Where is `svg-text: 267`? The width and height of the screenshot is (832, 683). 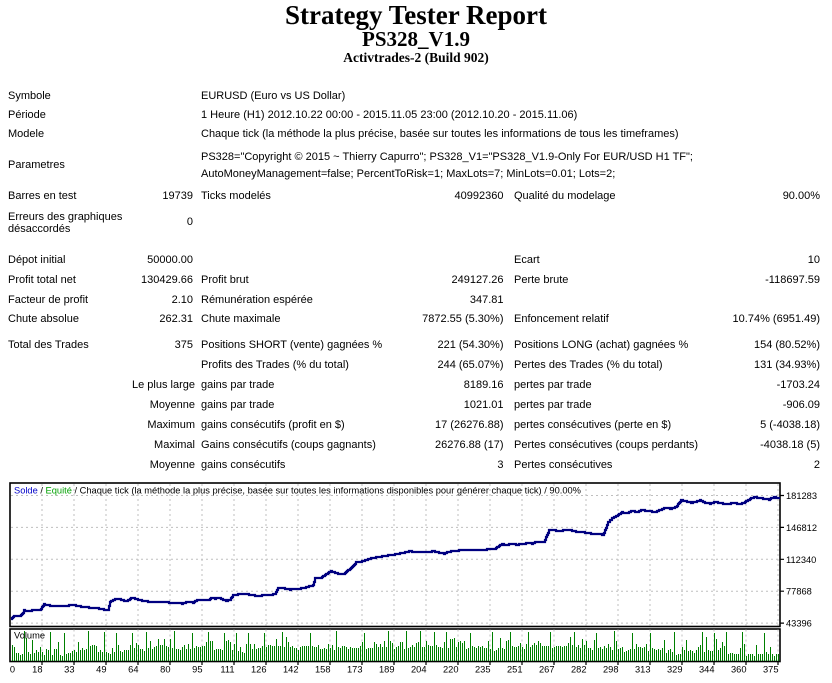 svg-text: 267 is located at coordinates (547, 670).